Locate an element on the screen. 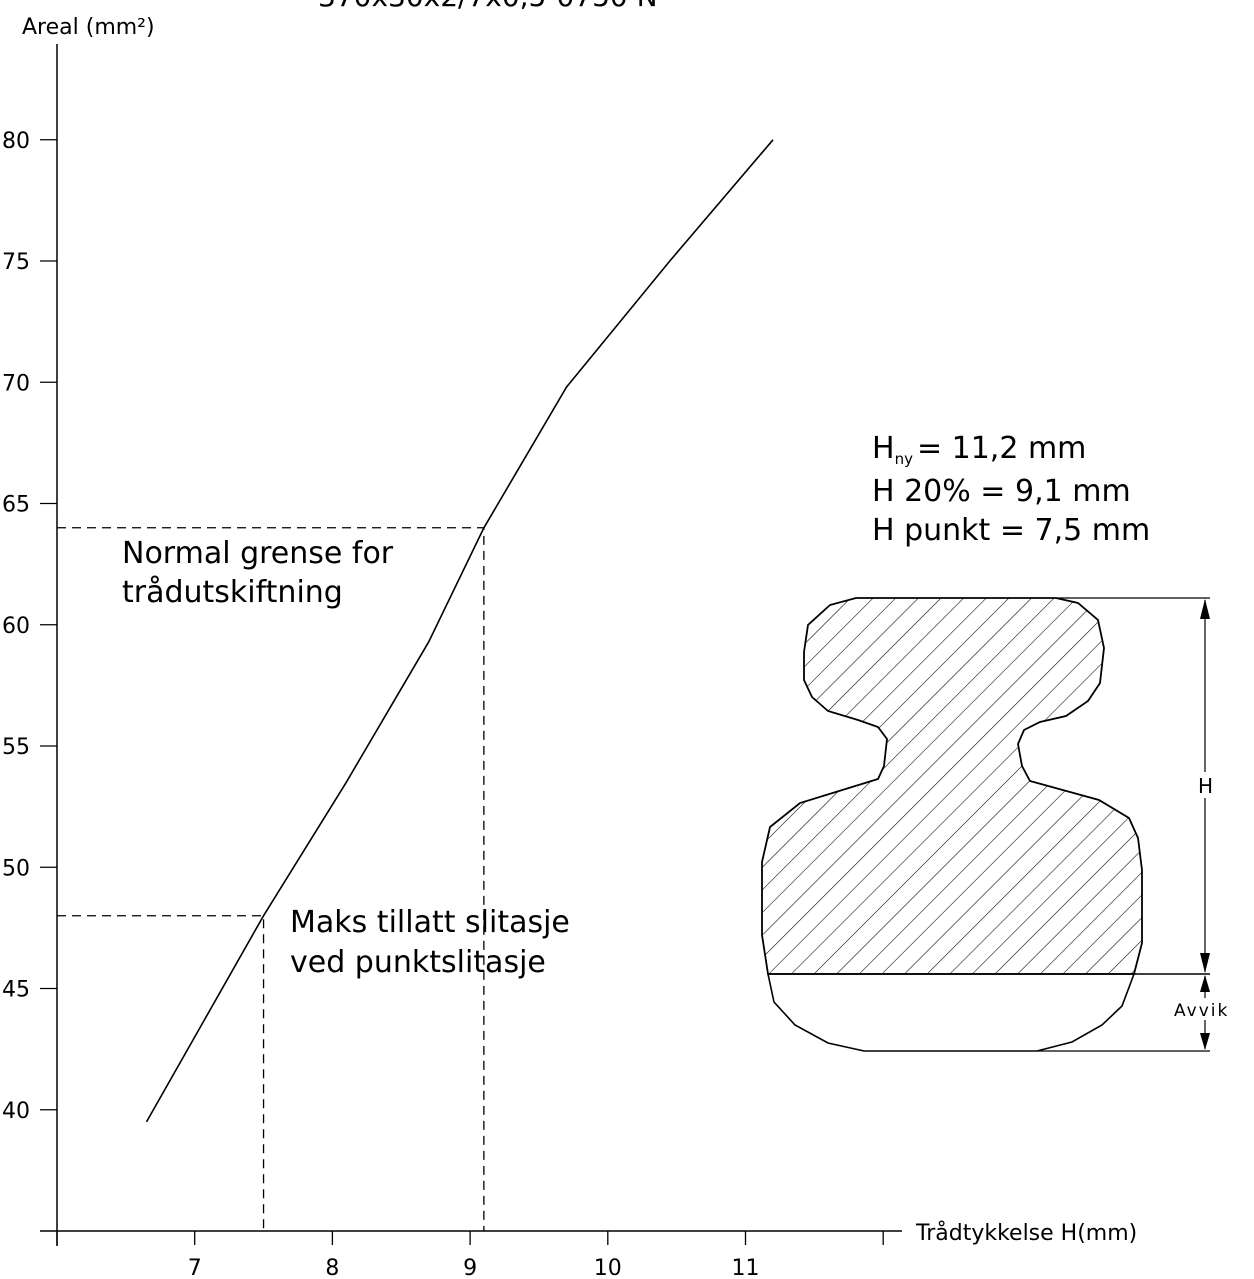 This screenshot has height=1279, width=1254. wire-profile: H Avvik is located at coordinates (1001, 824).